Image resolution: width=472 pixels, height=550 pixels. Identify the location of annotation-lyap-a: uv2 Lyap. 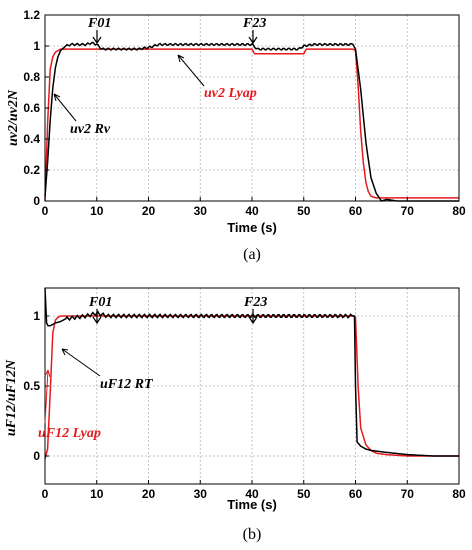
(230, 93).